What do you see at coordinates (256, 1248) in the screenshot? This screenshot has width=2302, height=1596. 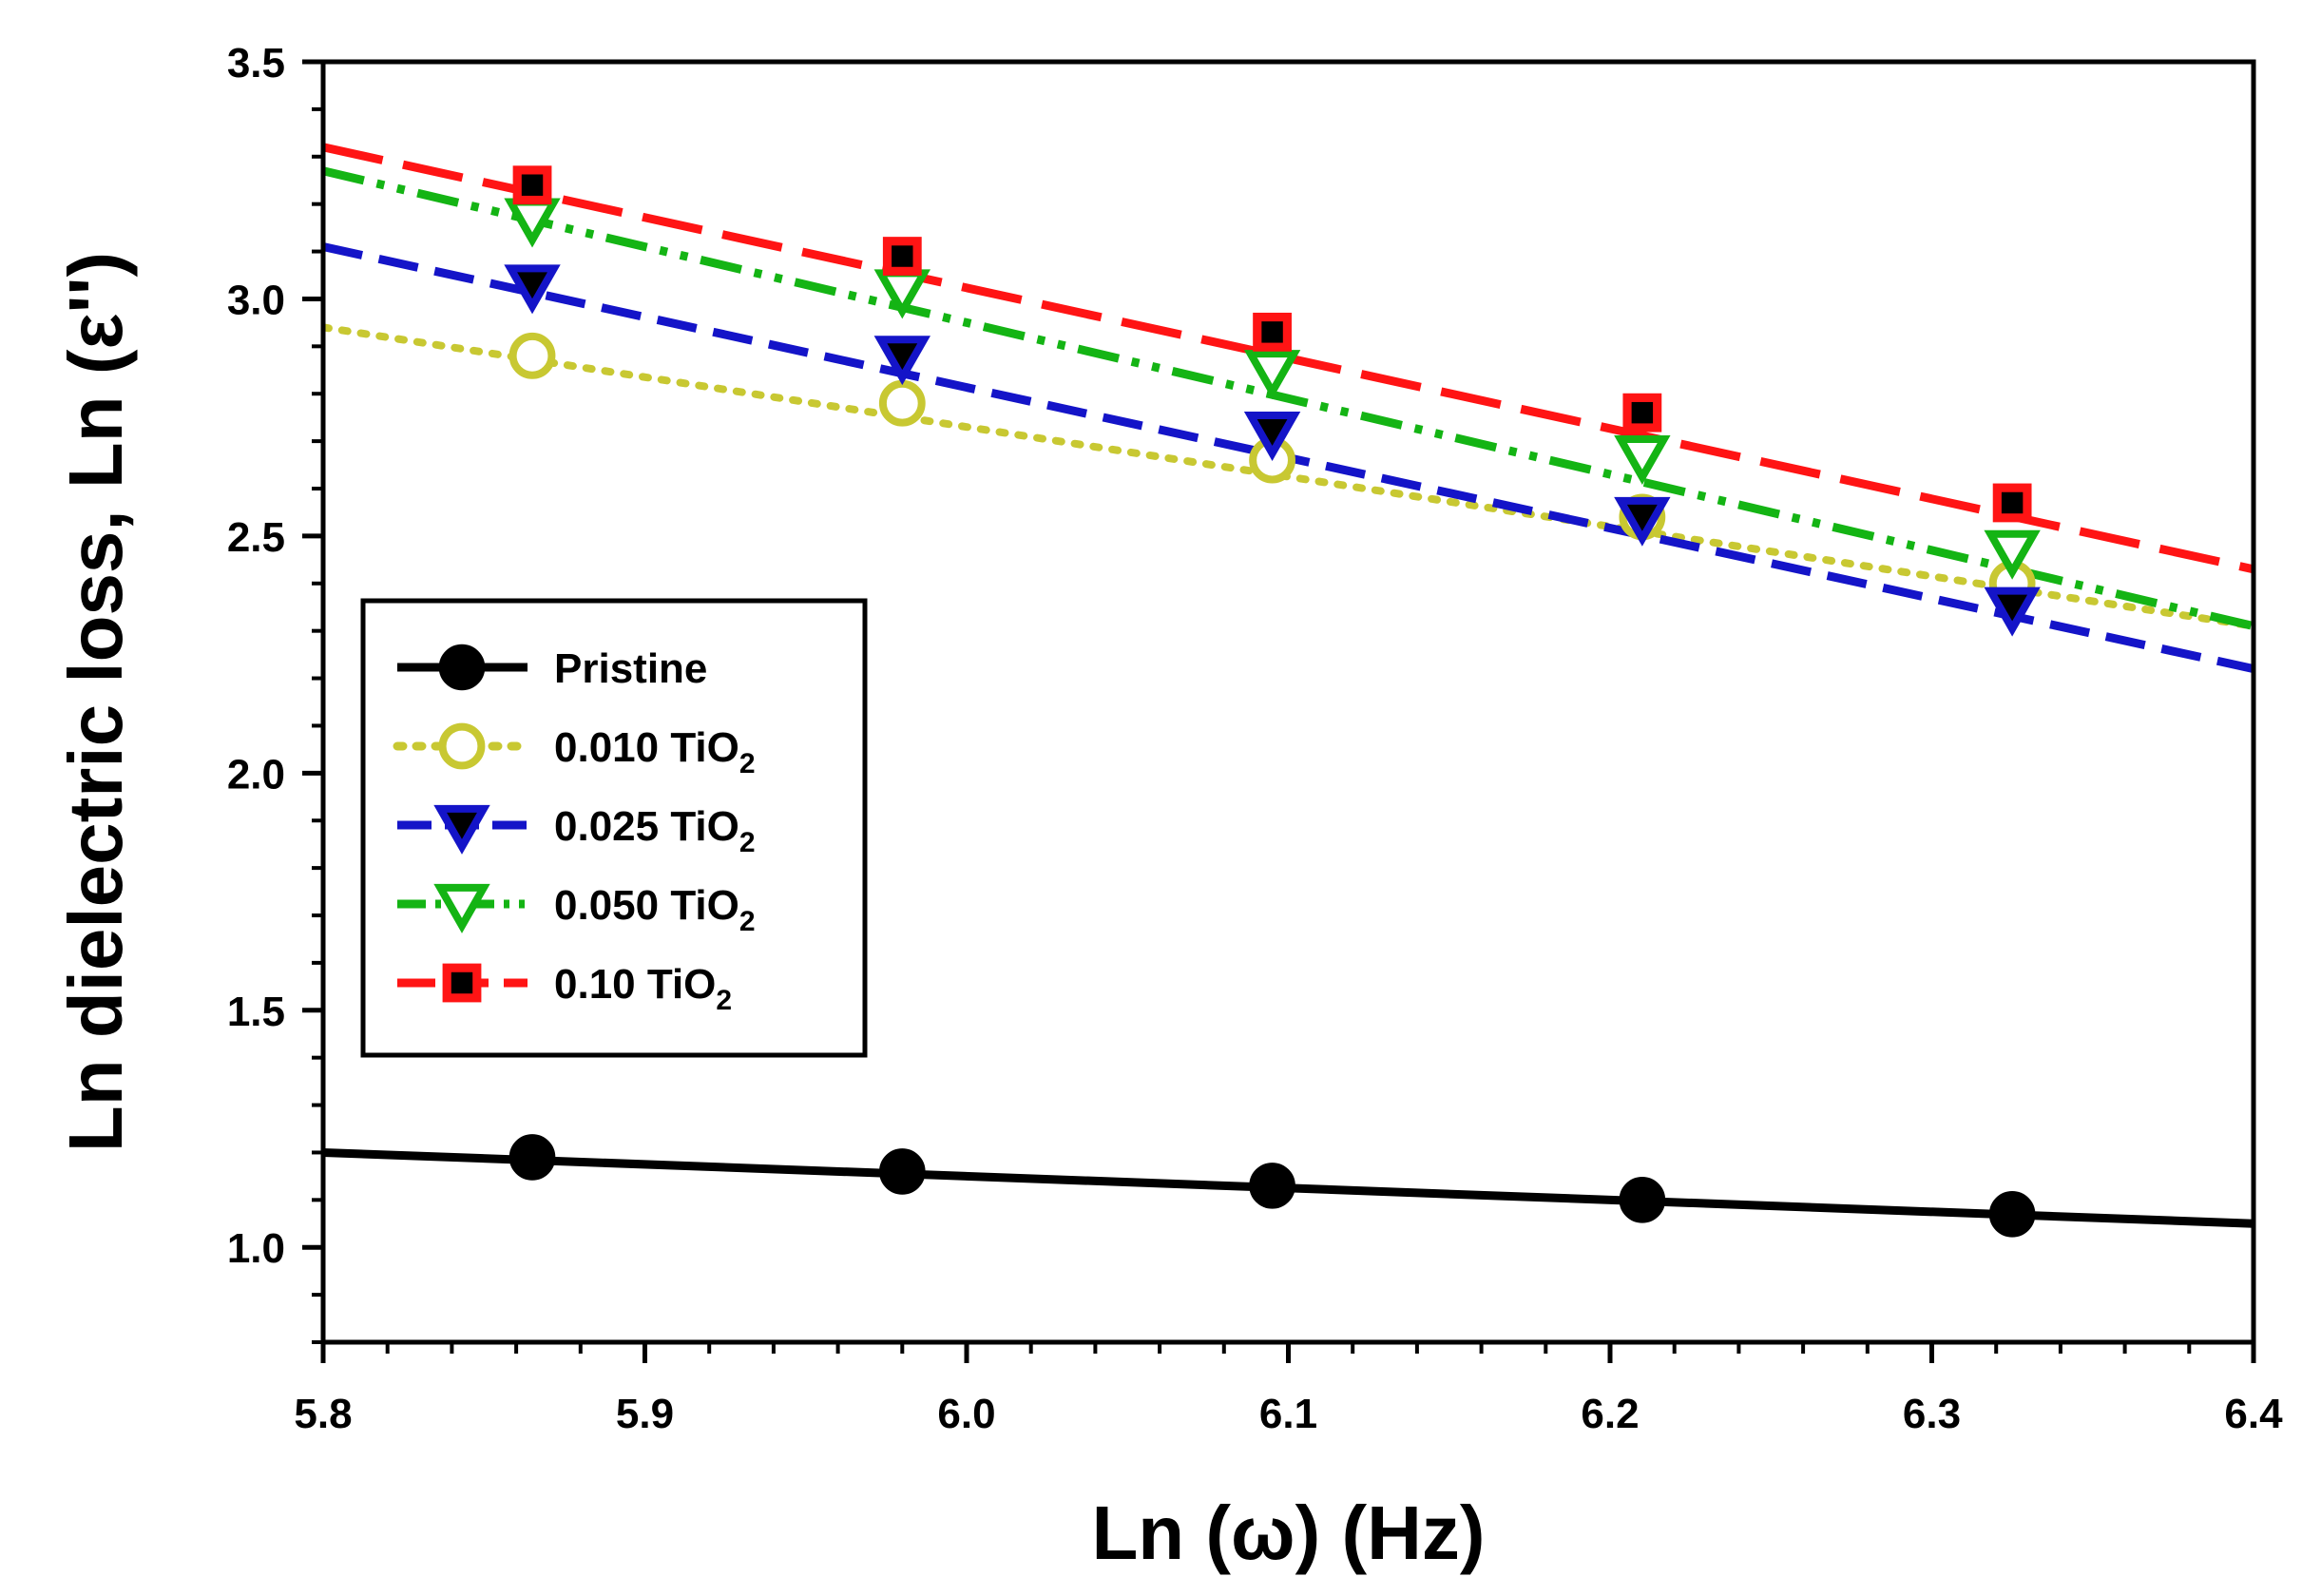 I see `y-tick-label: 1.0` at bounding box center [256, 1248].